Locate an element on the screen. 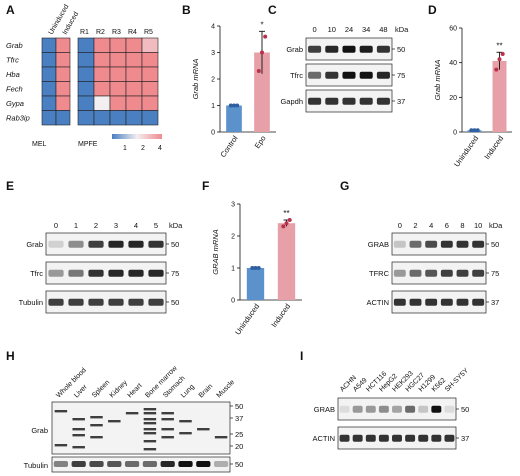  panel-f-label: F is located at coordinates (205, 186).